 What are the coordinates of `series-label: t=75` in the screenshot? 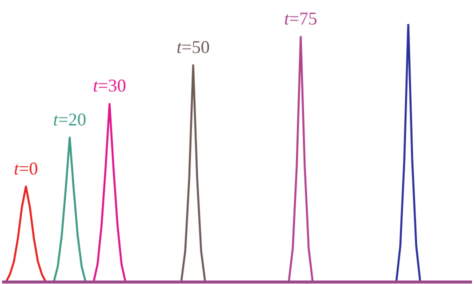 It's located at (301, 18).